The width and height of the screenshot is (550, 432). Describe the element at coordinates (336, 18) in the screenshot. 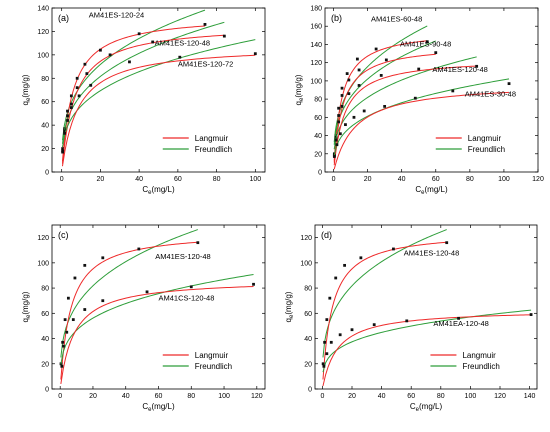

I see `panel-label: (b)` at that location.